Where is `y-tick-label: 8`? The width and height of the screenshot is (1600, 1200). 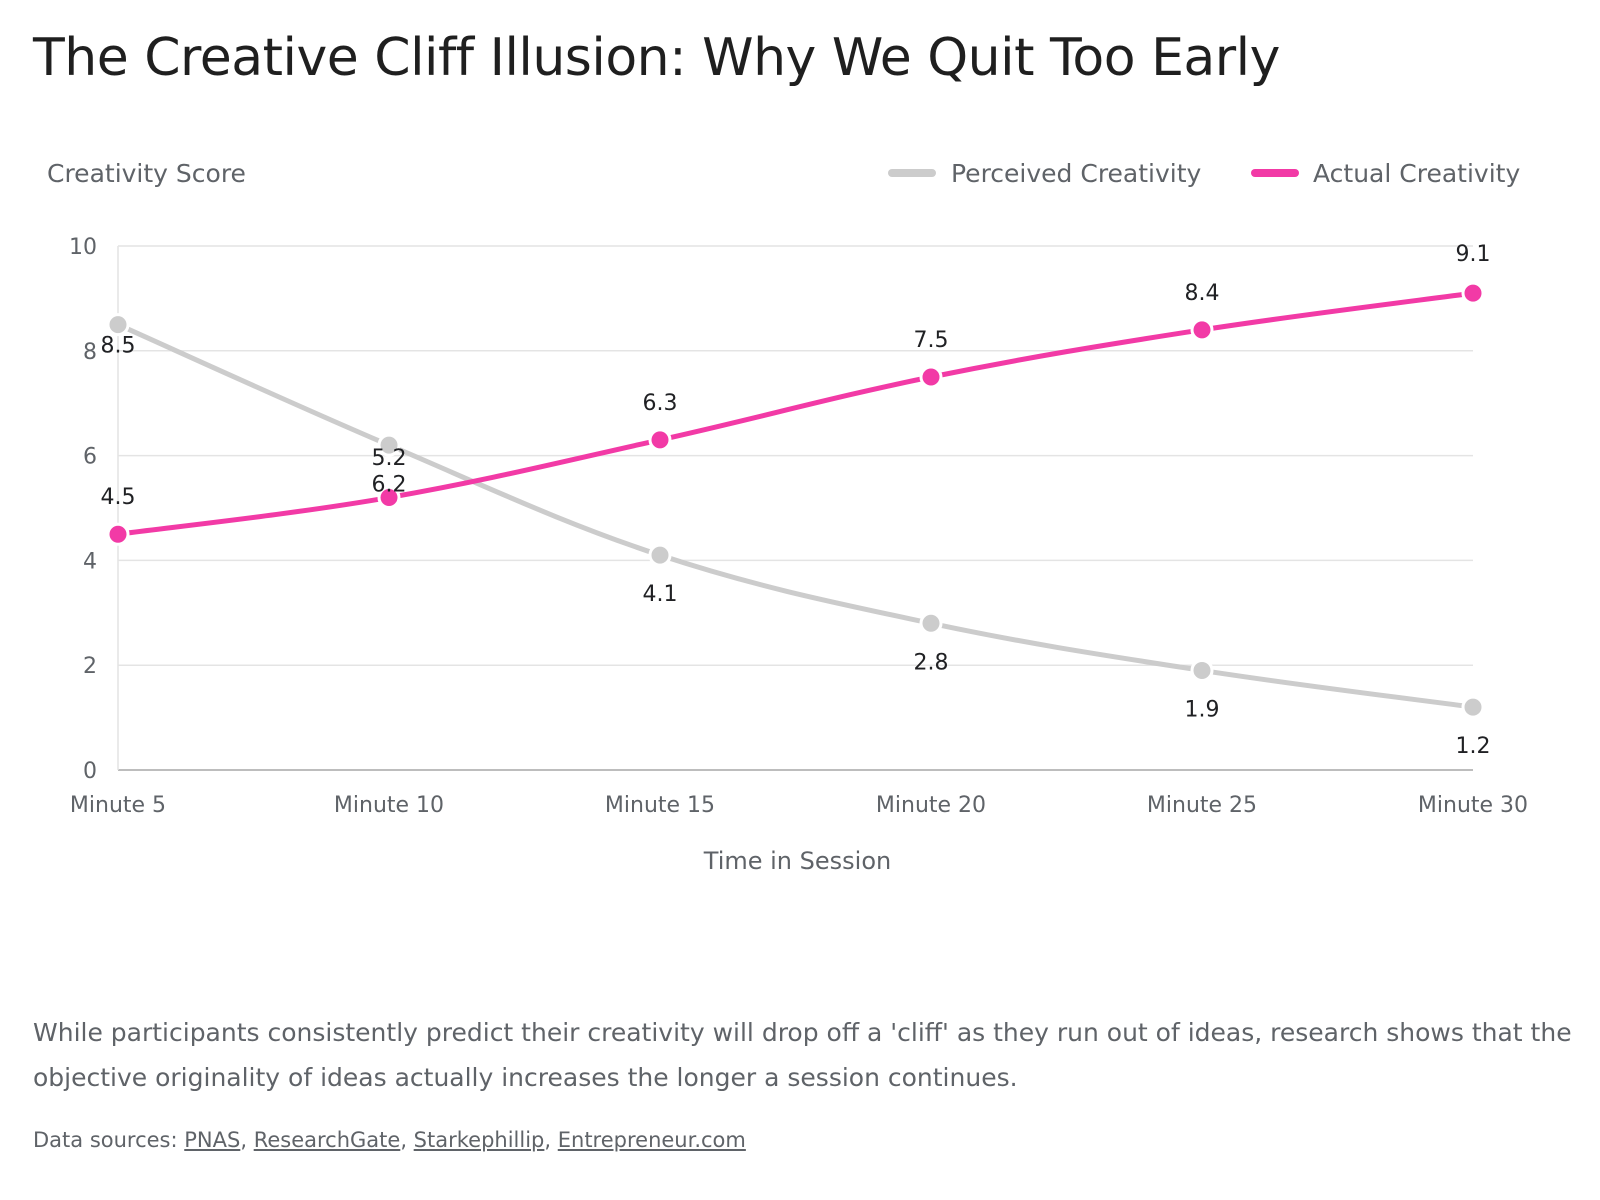 y-tick-label: 8 is located at coordinates (90, 352).